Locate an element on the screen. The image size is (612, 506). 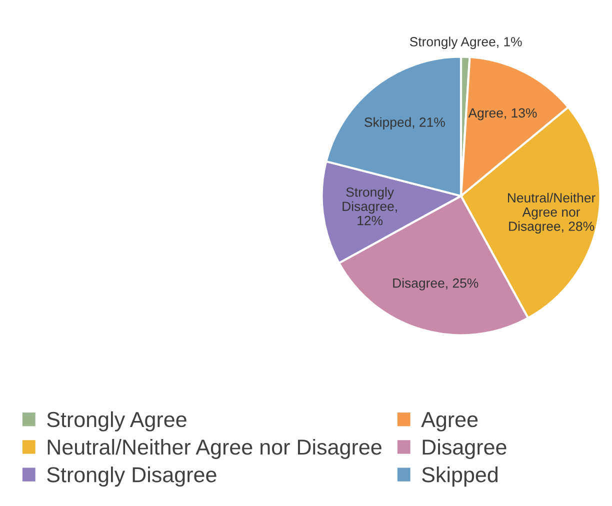
legend-label: Neutral/Neither Agree nor Disagree is located at coordinates (215, 449).